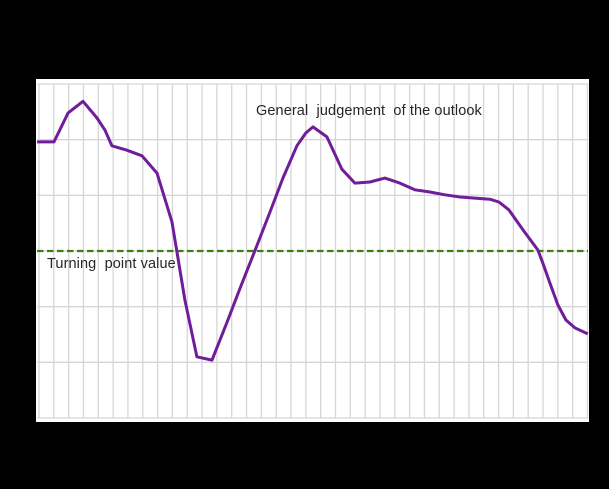 Image resolution: width=609 pixels, height=489 pixels. I want to click on series-label: General judgement of the outlook, so click(369, 111).